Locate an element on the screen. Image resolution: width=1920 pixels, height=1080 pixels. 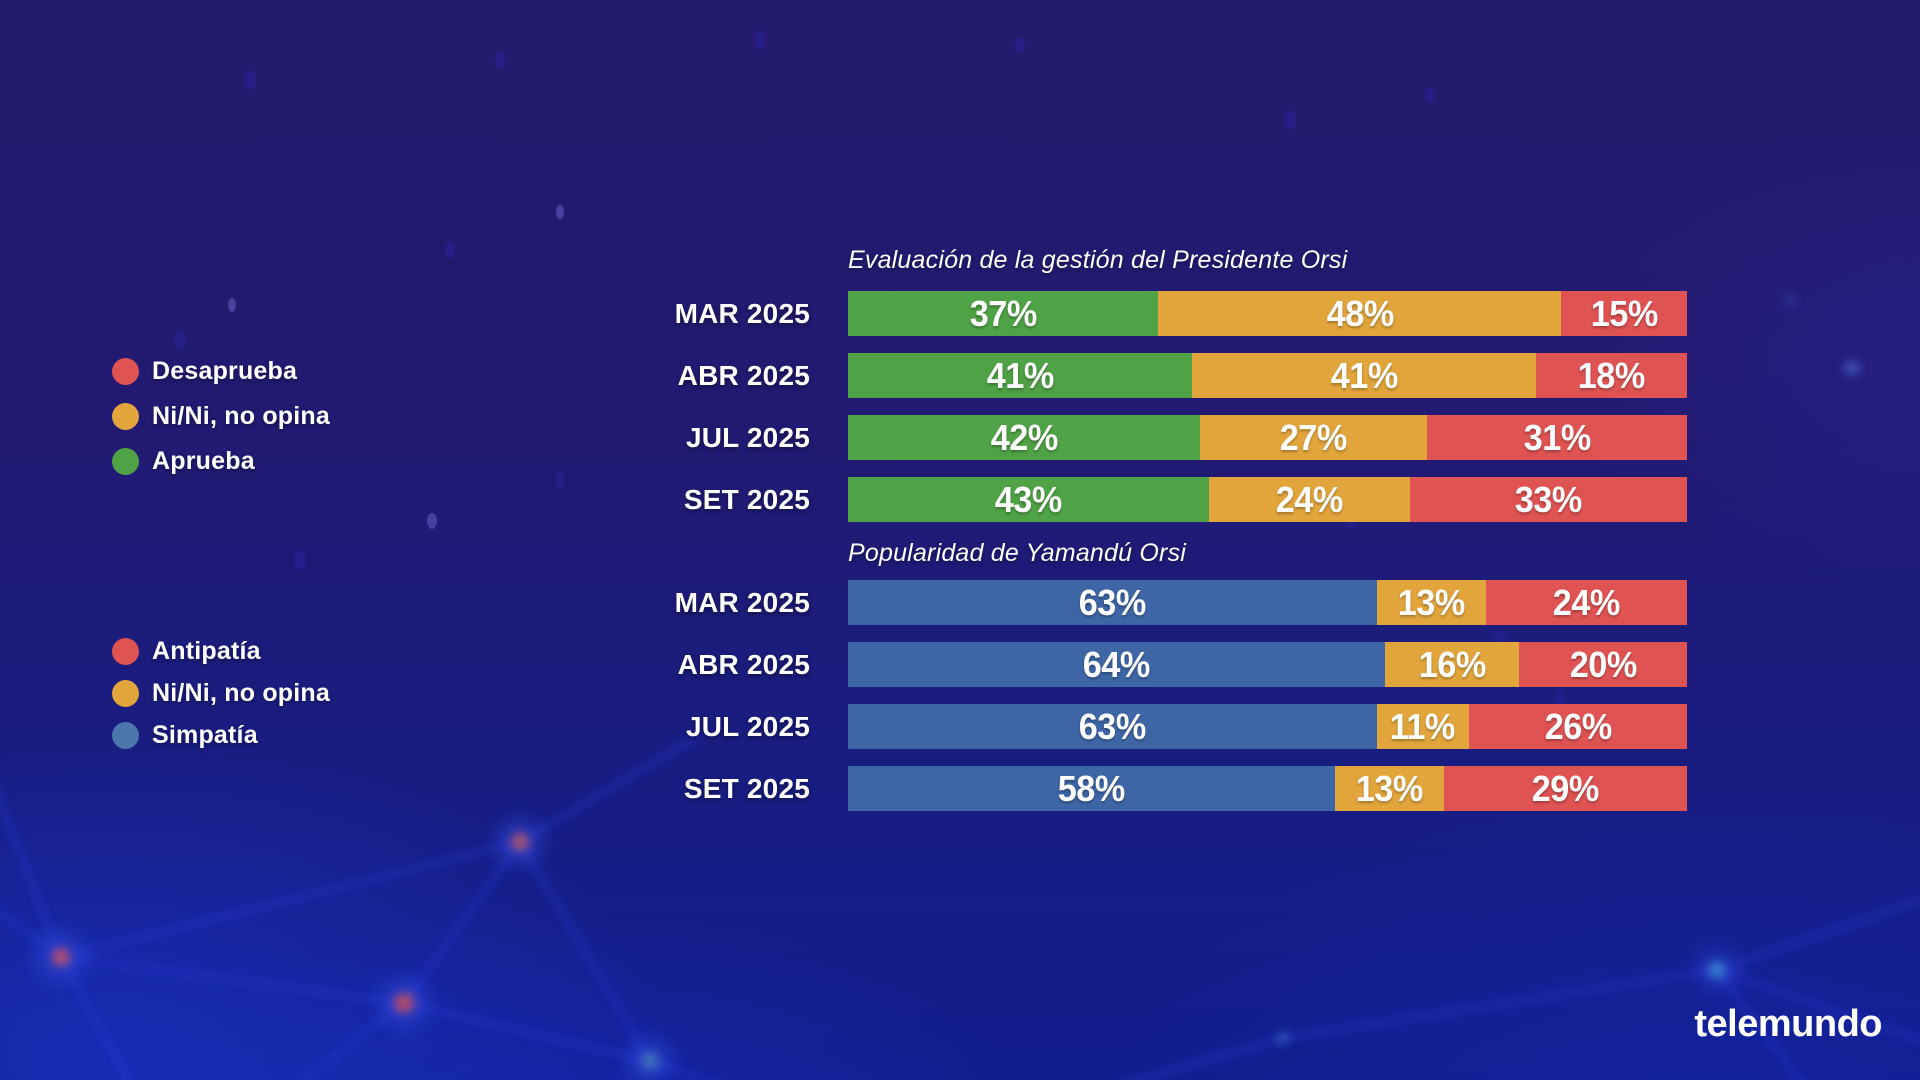
bar-segment: 42% is located at coordinates (1024, 437).